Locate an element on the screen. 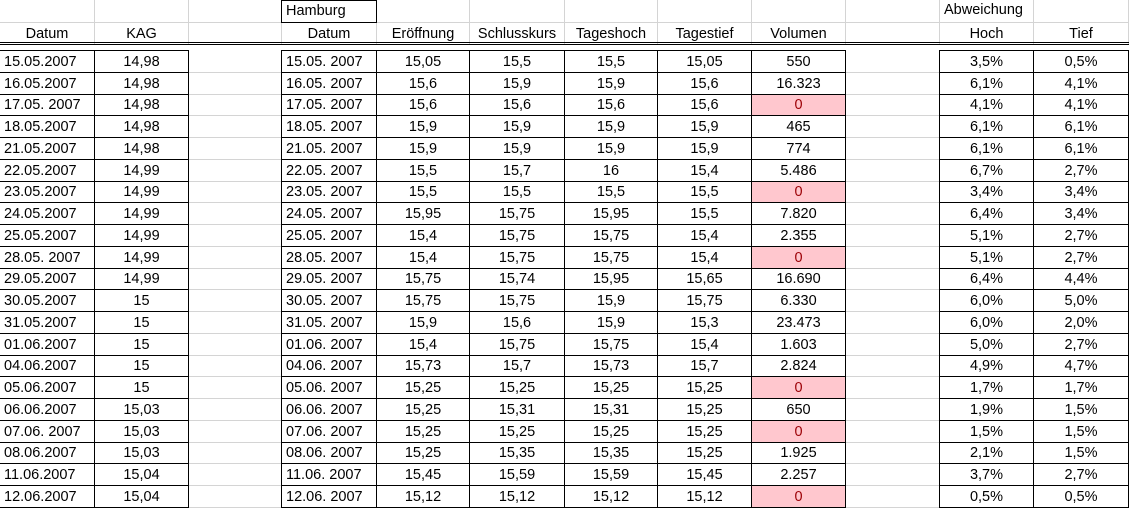 This screenshot has height=512, width=1129. table-cell: 15,35 is located at coordinates (611, 453).